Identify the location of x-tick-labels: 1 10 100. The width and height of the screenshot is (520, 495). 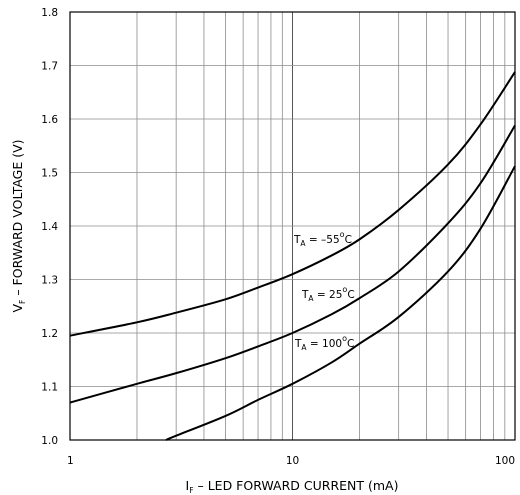
(291, 461).